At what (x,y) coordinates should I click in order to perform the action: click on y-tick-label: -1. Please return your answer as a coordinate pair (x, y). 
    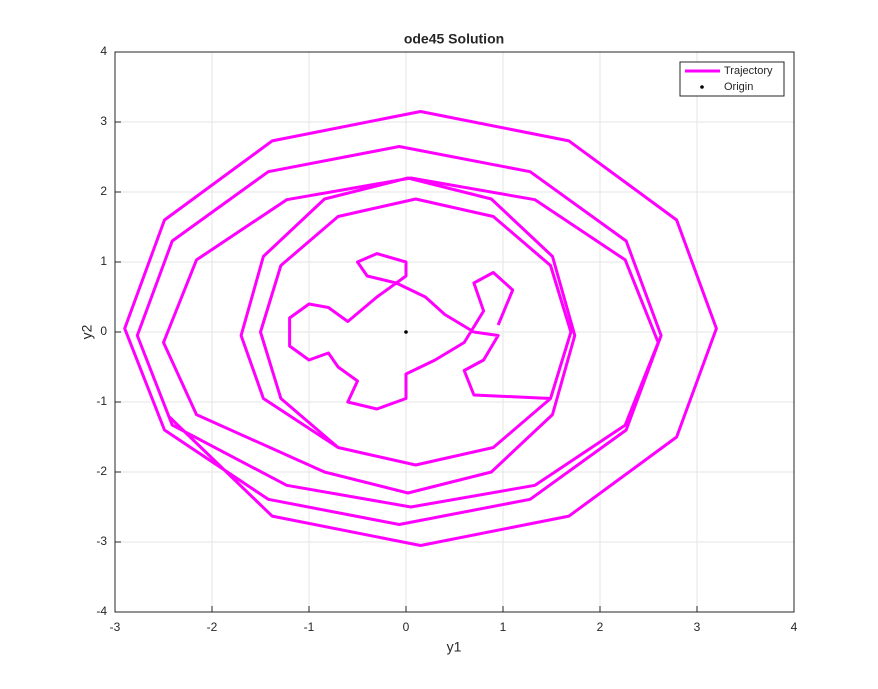
    Looking at the image, I should click on (101, 401).